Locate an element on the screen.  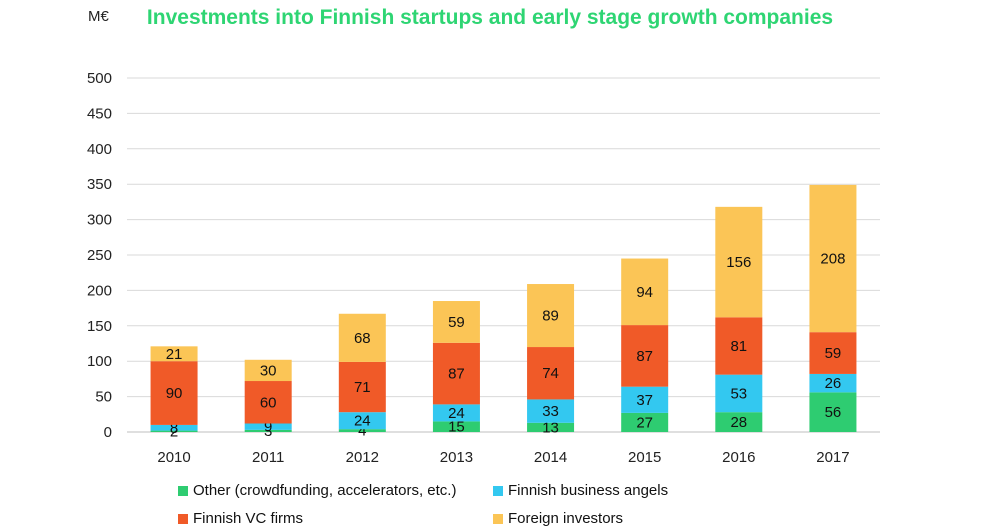
data-label: 60 is located at coordinates (268, 402).